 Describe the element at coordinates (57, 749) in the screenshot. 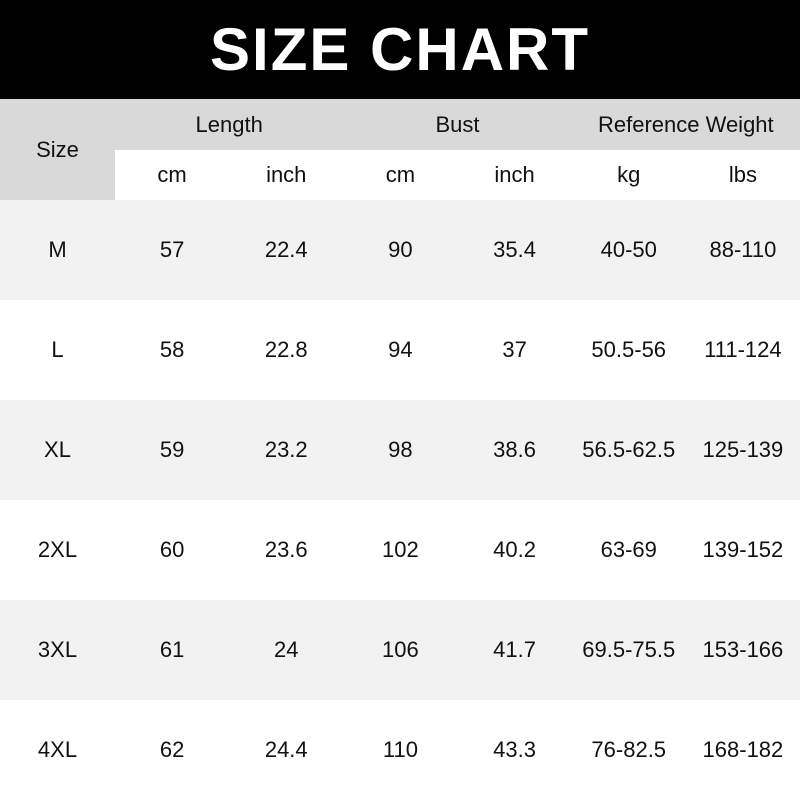

I see `cell-size: 4XL` at that location.